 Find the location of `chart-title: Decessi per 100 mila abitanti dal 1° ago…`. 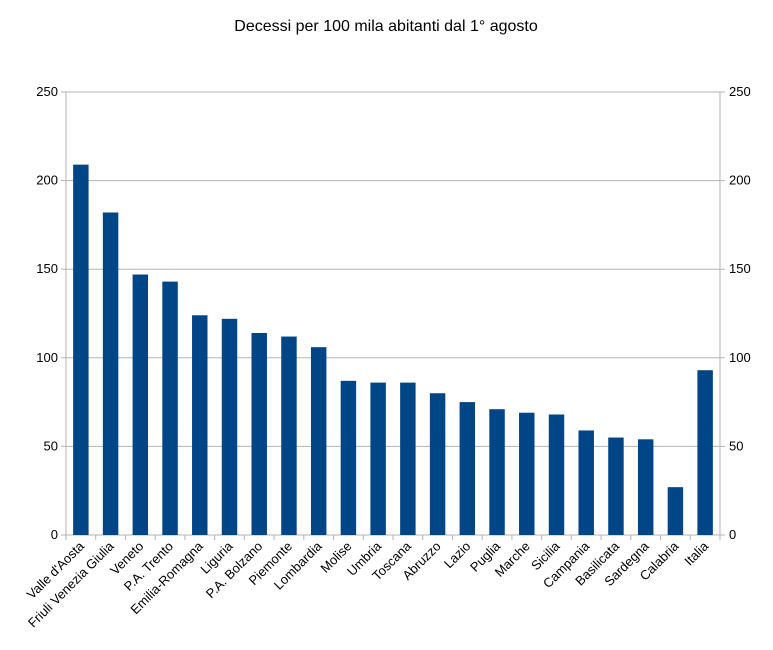

chart-title: Decessi per 100 mila abitanti dal 1° ago… is located at coordinates (386, 26).